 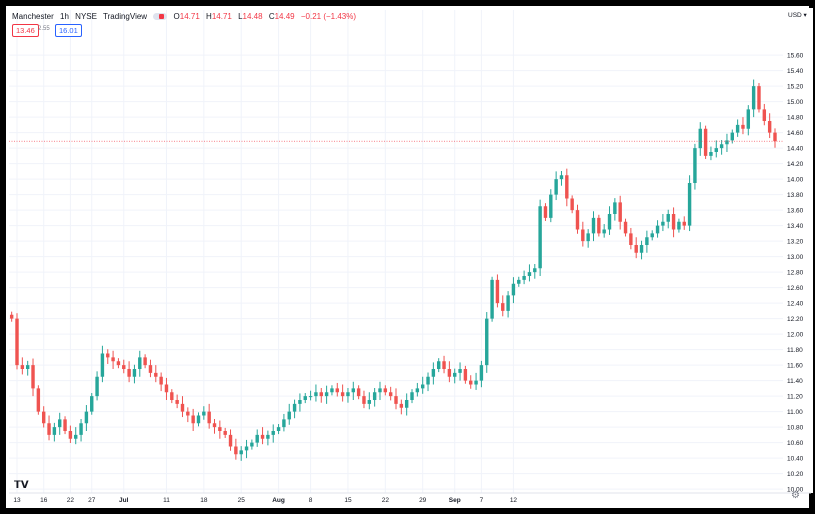 I want to click on x-tick-label: 18, so click(x=204, y=500).